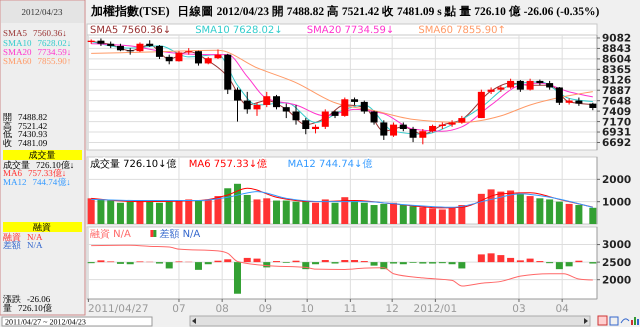  I want to click on x-tick-label: 07, so click(179, 309).